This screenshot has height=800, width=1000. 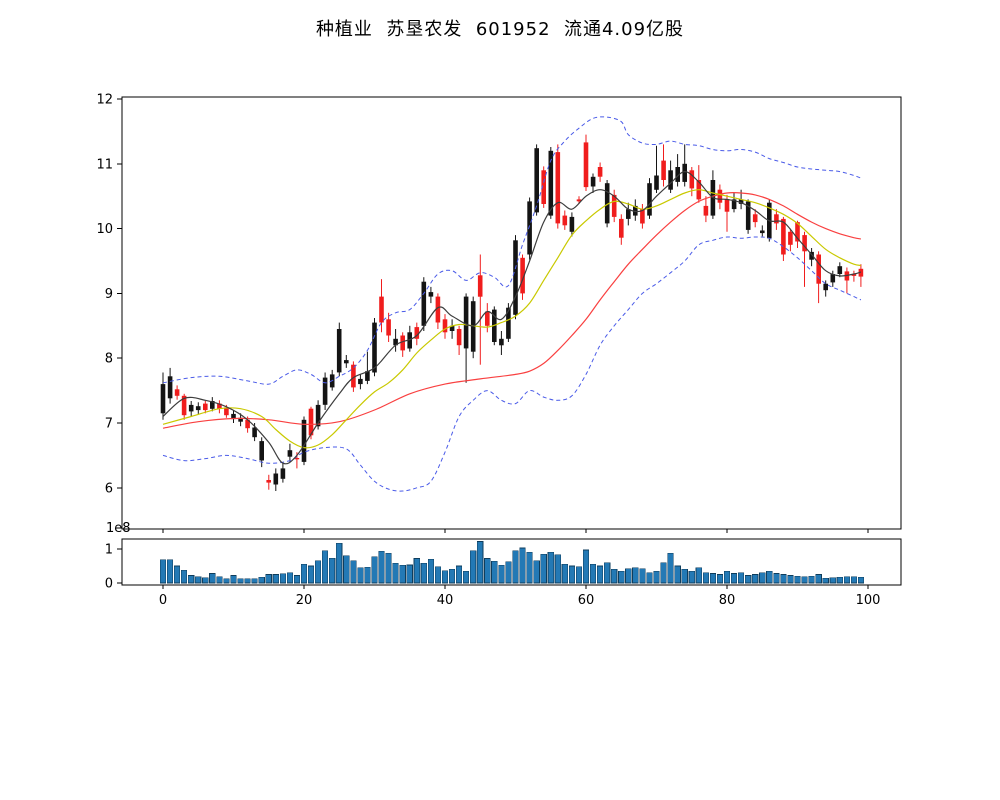 I want to click on x-tick-label: 20, so click(x=304, y=600).